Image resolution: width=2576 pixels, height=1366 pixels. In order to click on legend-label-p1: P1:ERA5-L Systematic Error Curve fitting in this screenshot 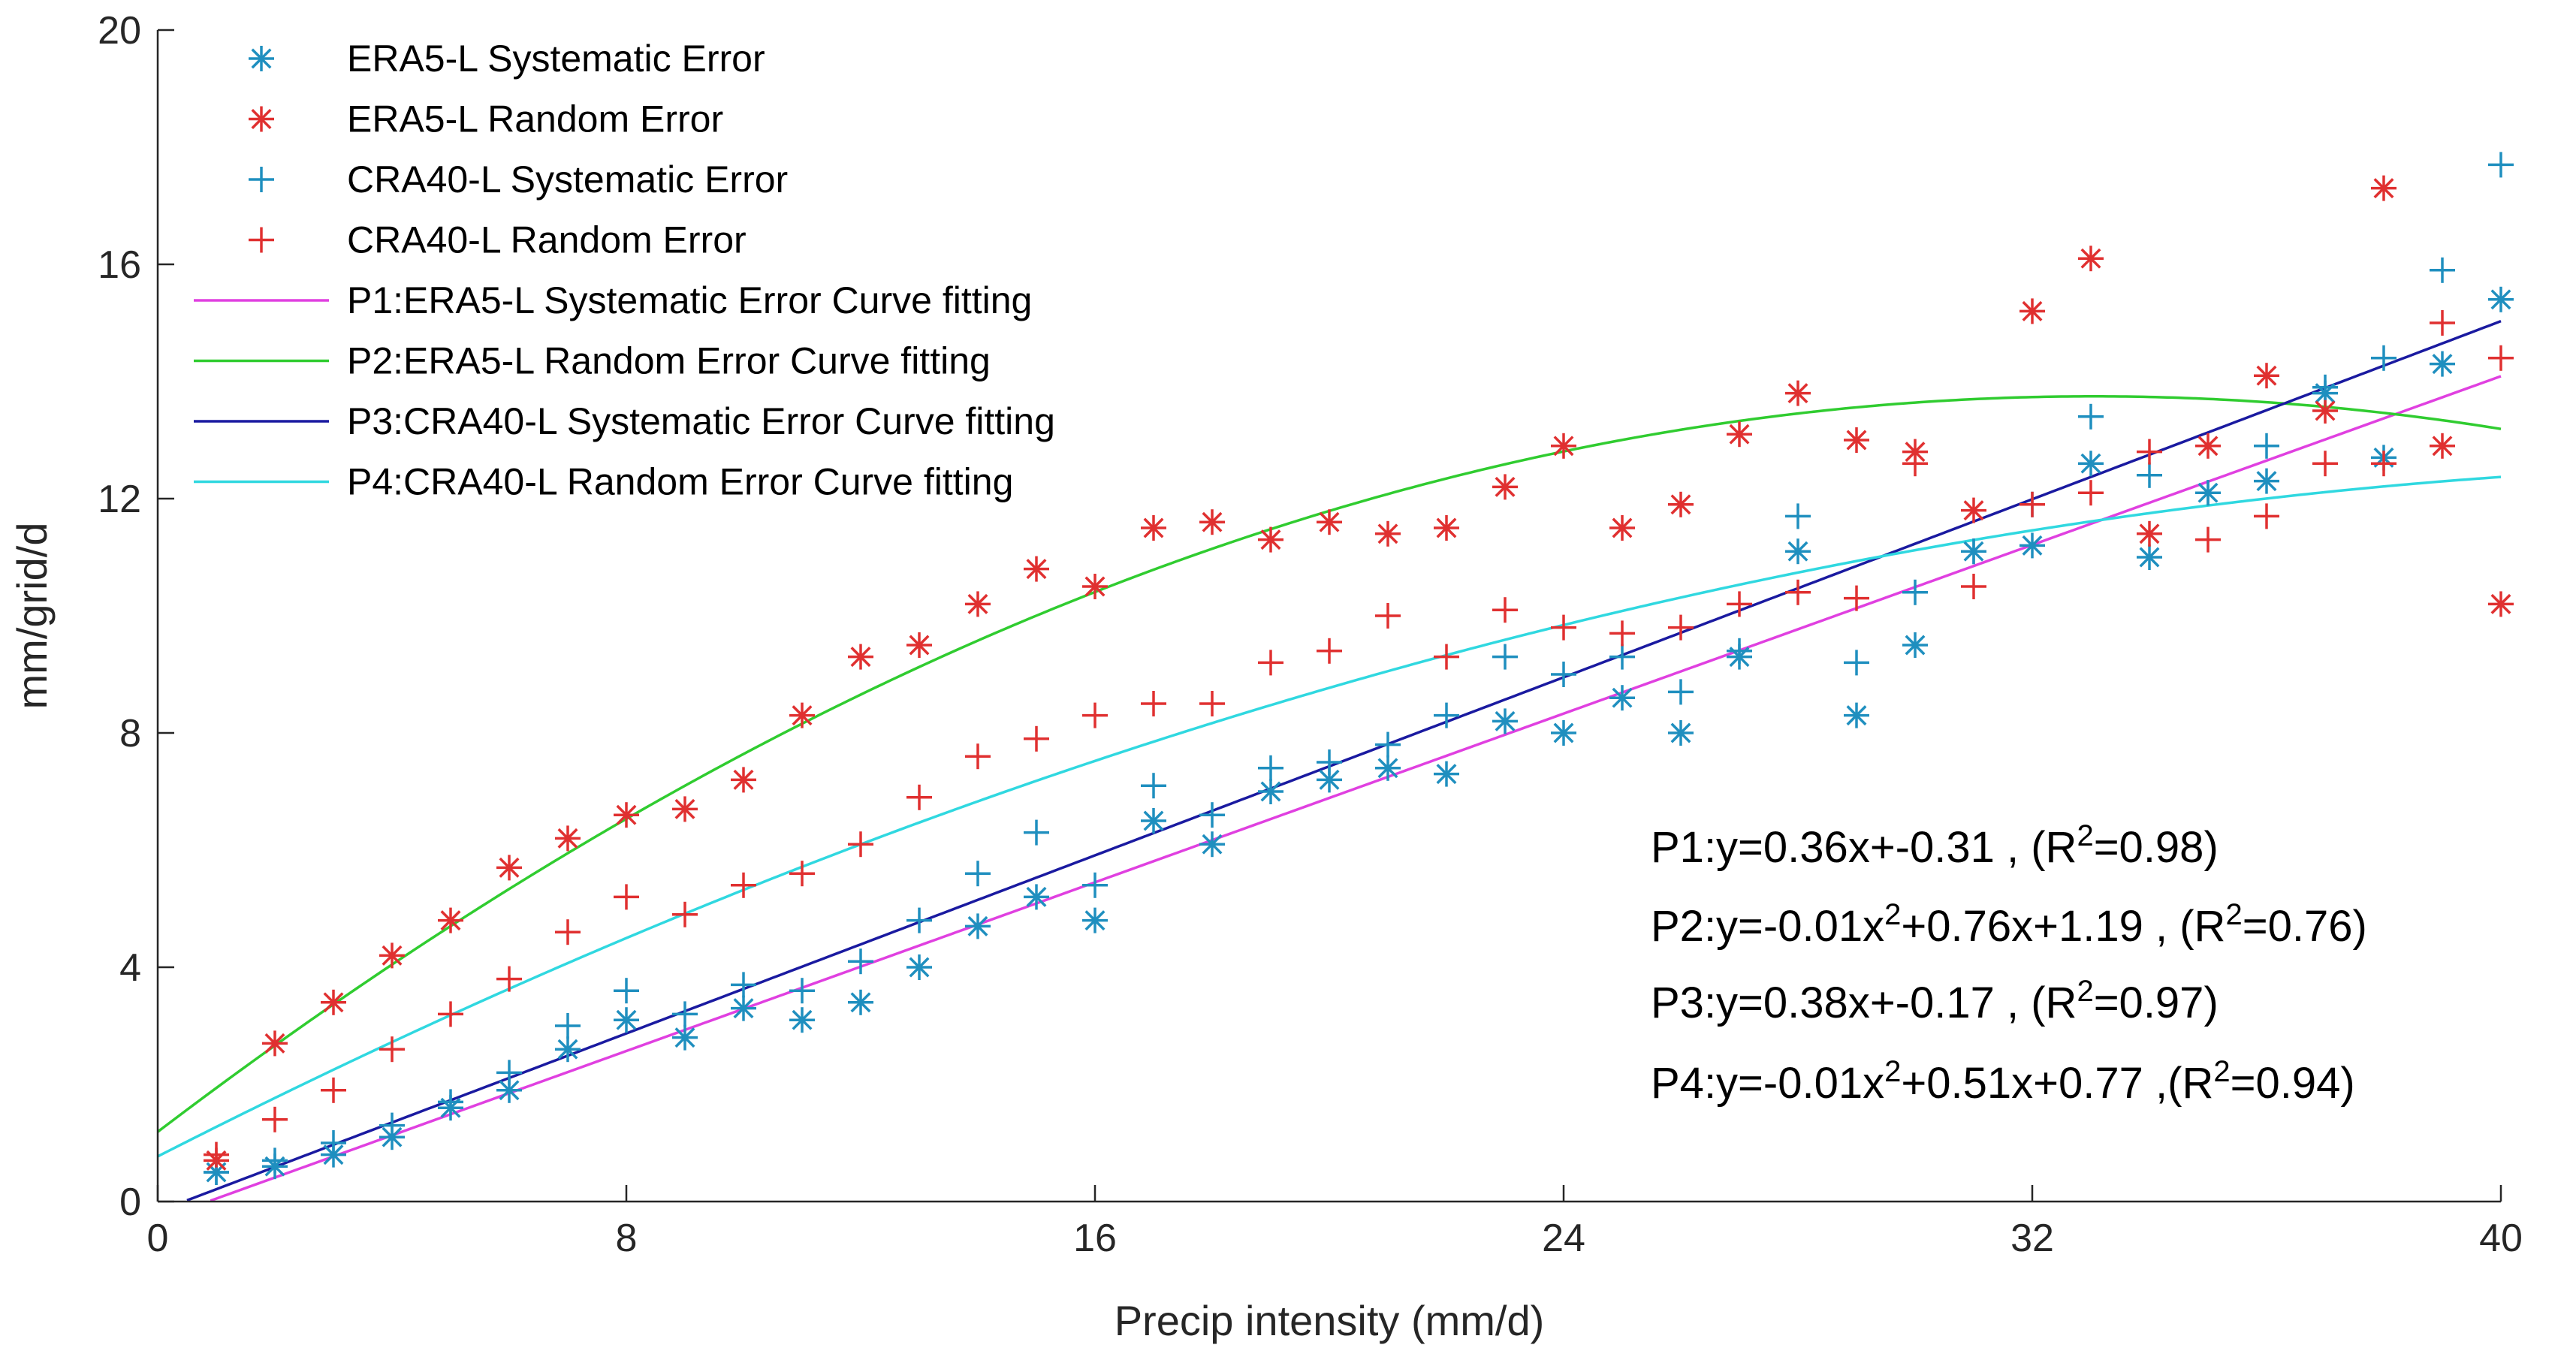, I will do `click(689, 300)`.